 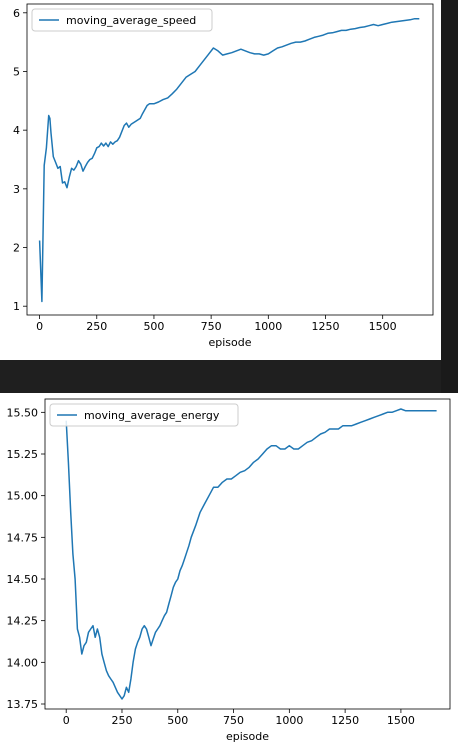 I want to click on y-tick-label: 2, so click(x=16, y=248).